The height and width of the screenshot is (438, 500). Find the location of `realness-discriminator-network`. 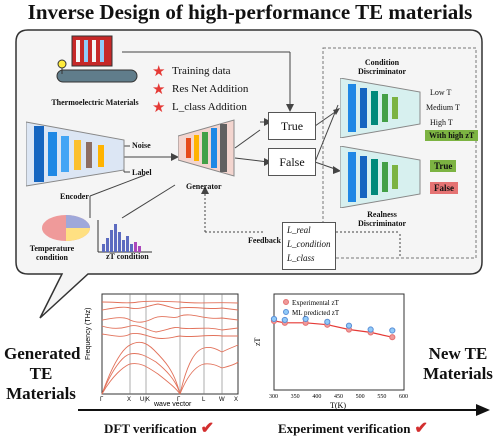

realness-discriminator-network is located at coordinates (380, 177).